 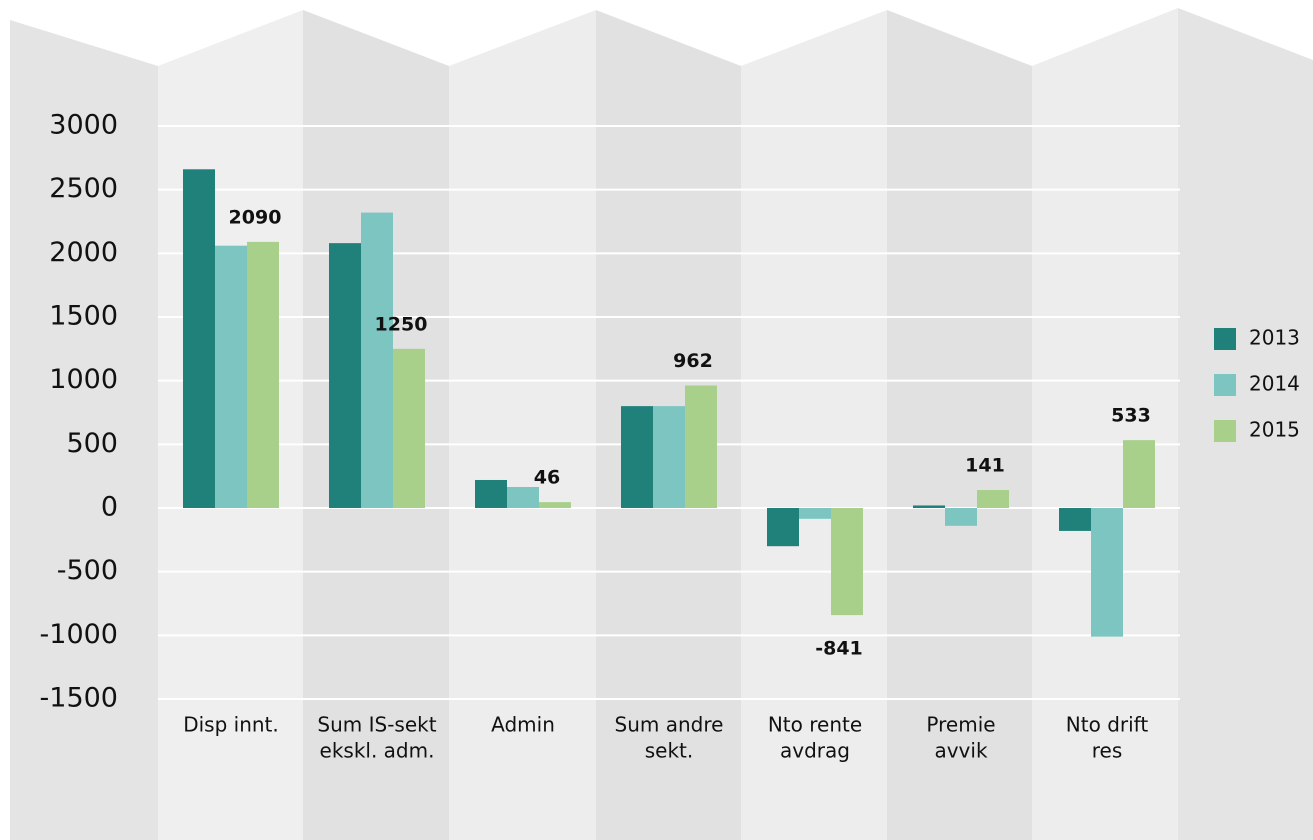 What do you see at coordinates (83, 252) in the screenshot?
I see `y-tick-label: 2000` at bounding box center [83, 252].